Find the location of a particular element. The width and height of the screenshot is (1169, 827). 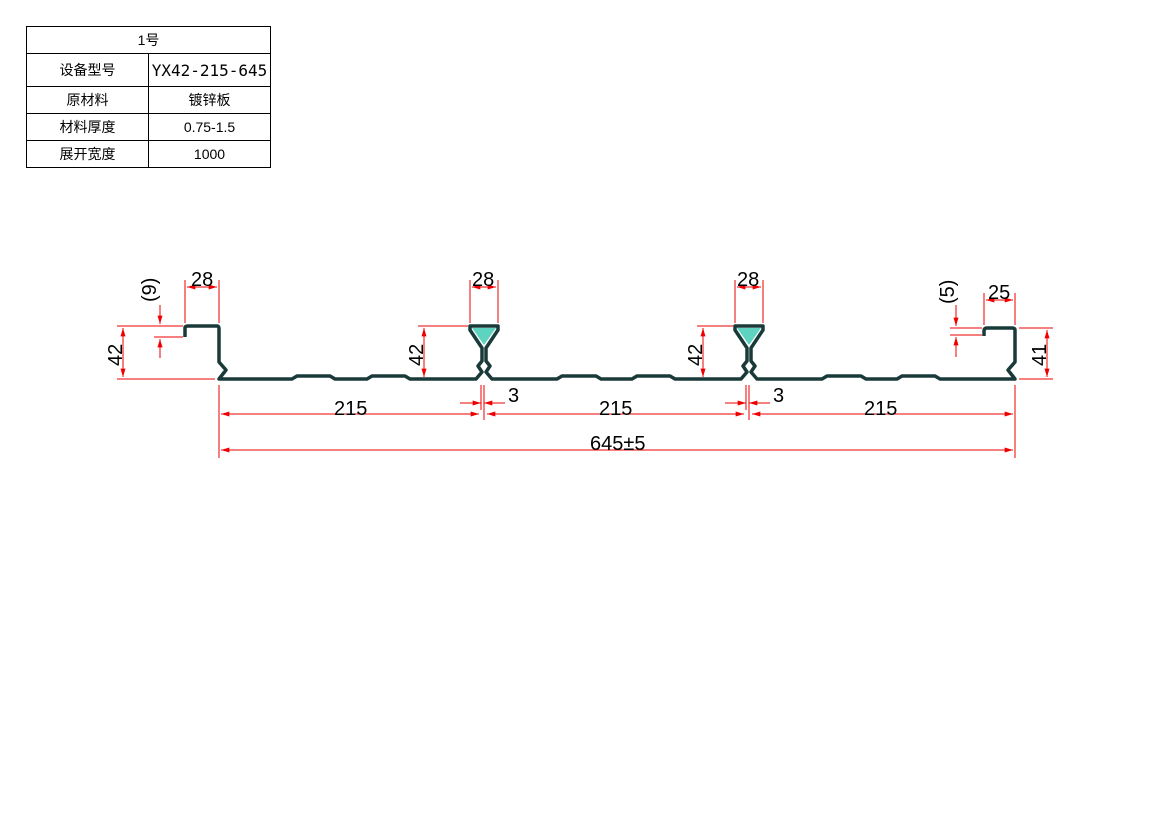

row-label: 设备型号 is located at coordinates (87, 70).